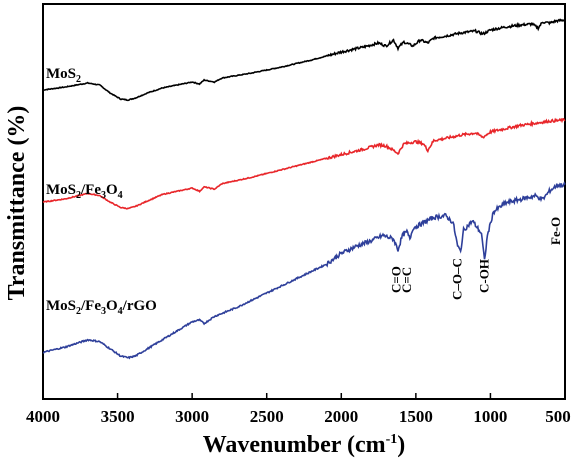  I want to click on peak-annotations: C=OC=C C–O–C C-OH Fe-O, so click(475, 258).